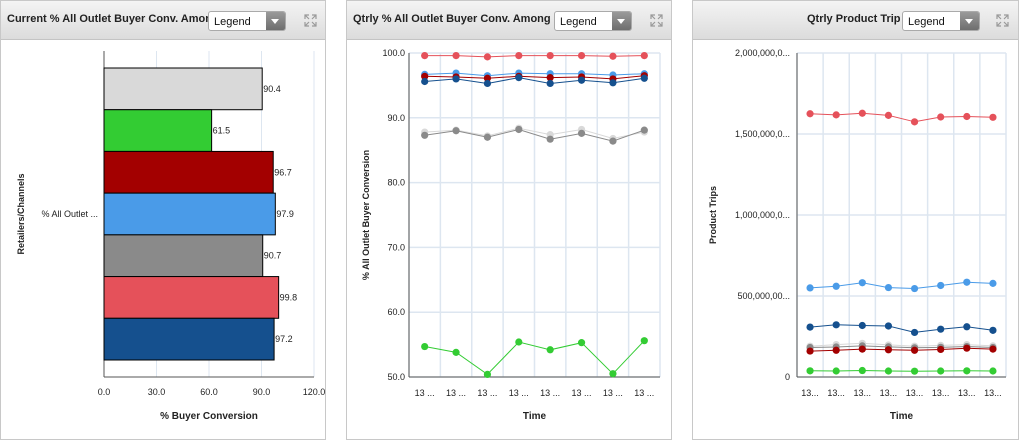 The height and width of the screenshot is (440, 1019). I want to click on bar-data-label: 99.8, so click(289, 297).